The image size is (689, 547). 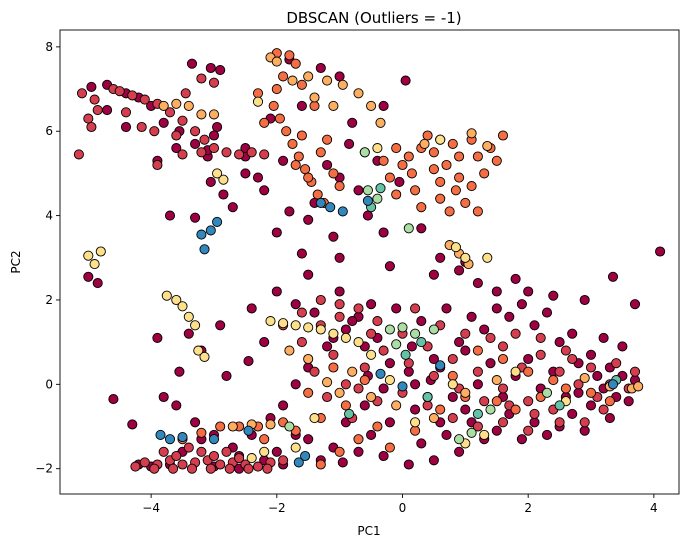 What do you see at coordinates (49, 216) in the screenshot?
I see `y-tick-label: 4` at bounding box center [49, 216].